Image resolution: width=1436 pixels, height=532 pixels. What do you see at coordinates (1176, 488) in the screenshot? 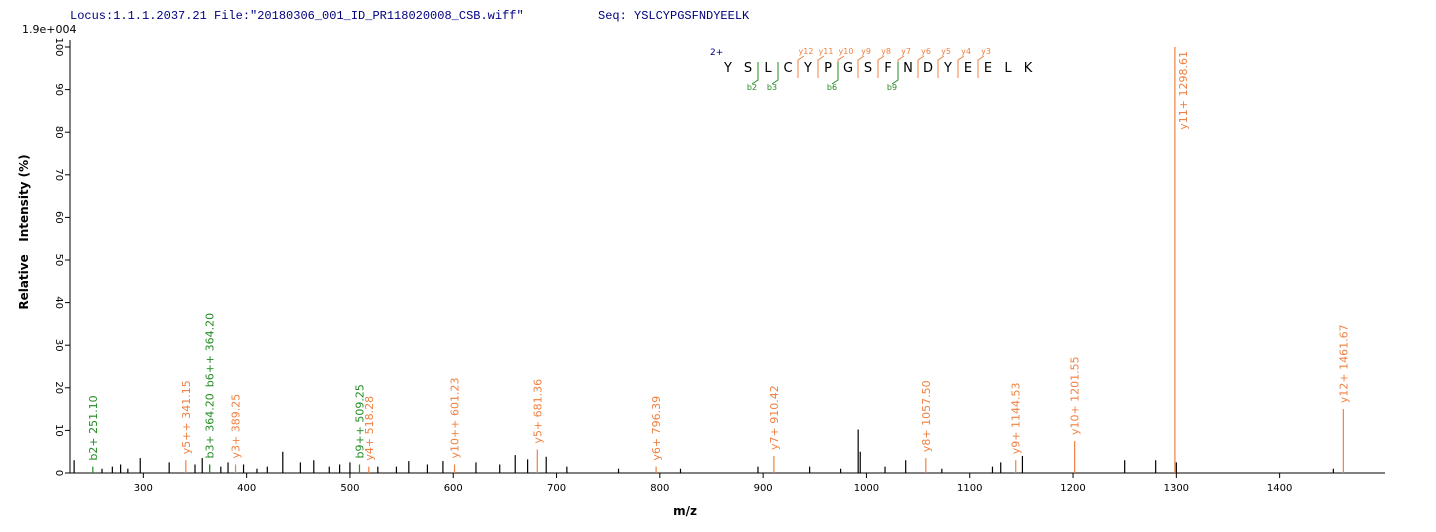
I see `x-tick-label: 1300` at bounding box center [1176, 488].